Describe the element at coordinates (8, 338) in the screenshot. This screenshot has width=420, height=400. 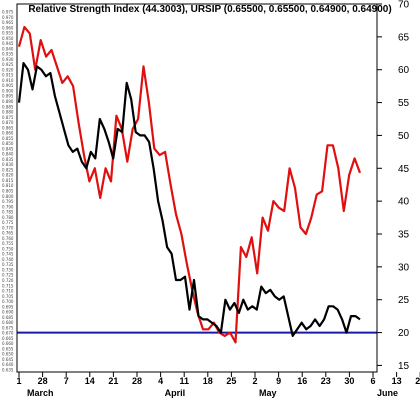
I see `left-scale-label: 0.665` at that location.